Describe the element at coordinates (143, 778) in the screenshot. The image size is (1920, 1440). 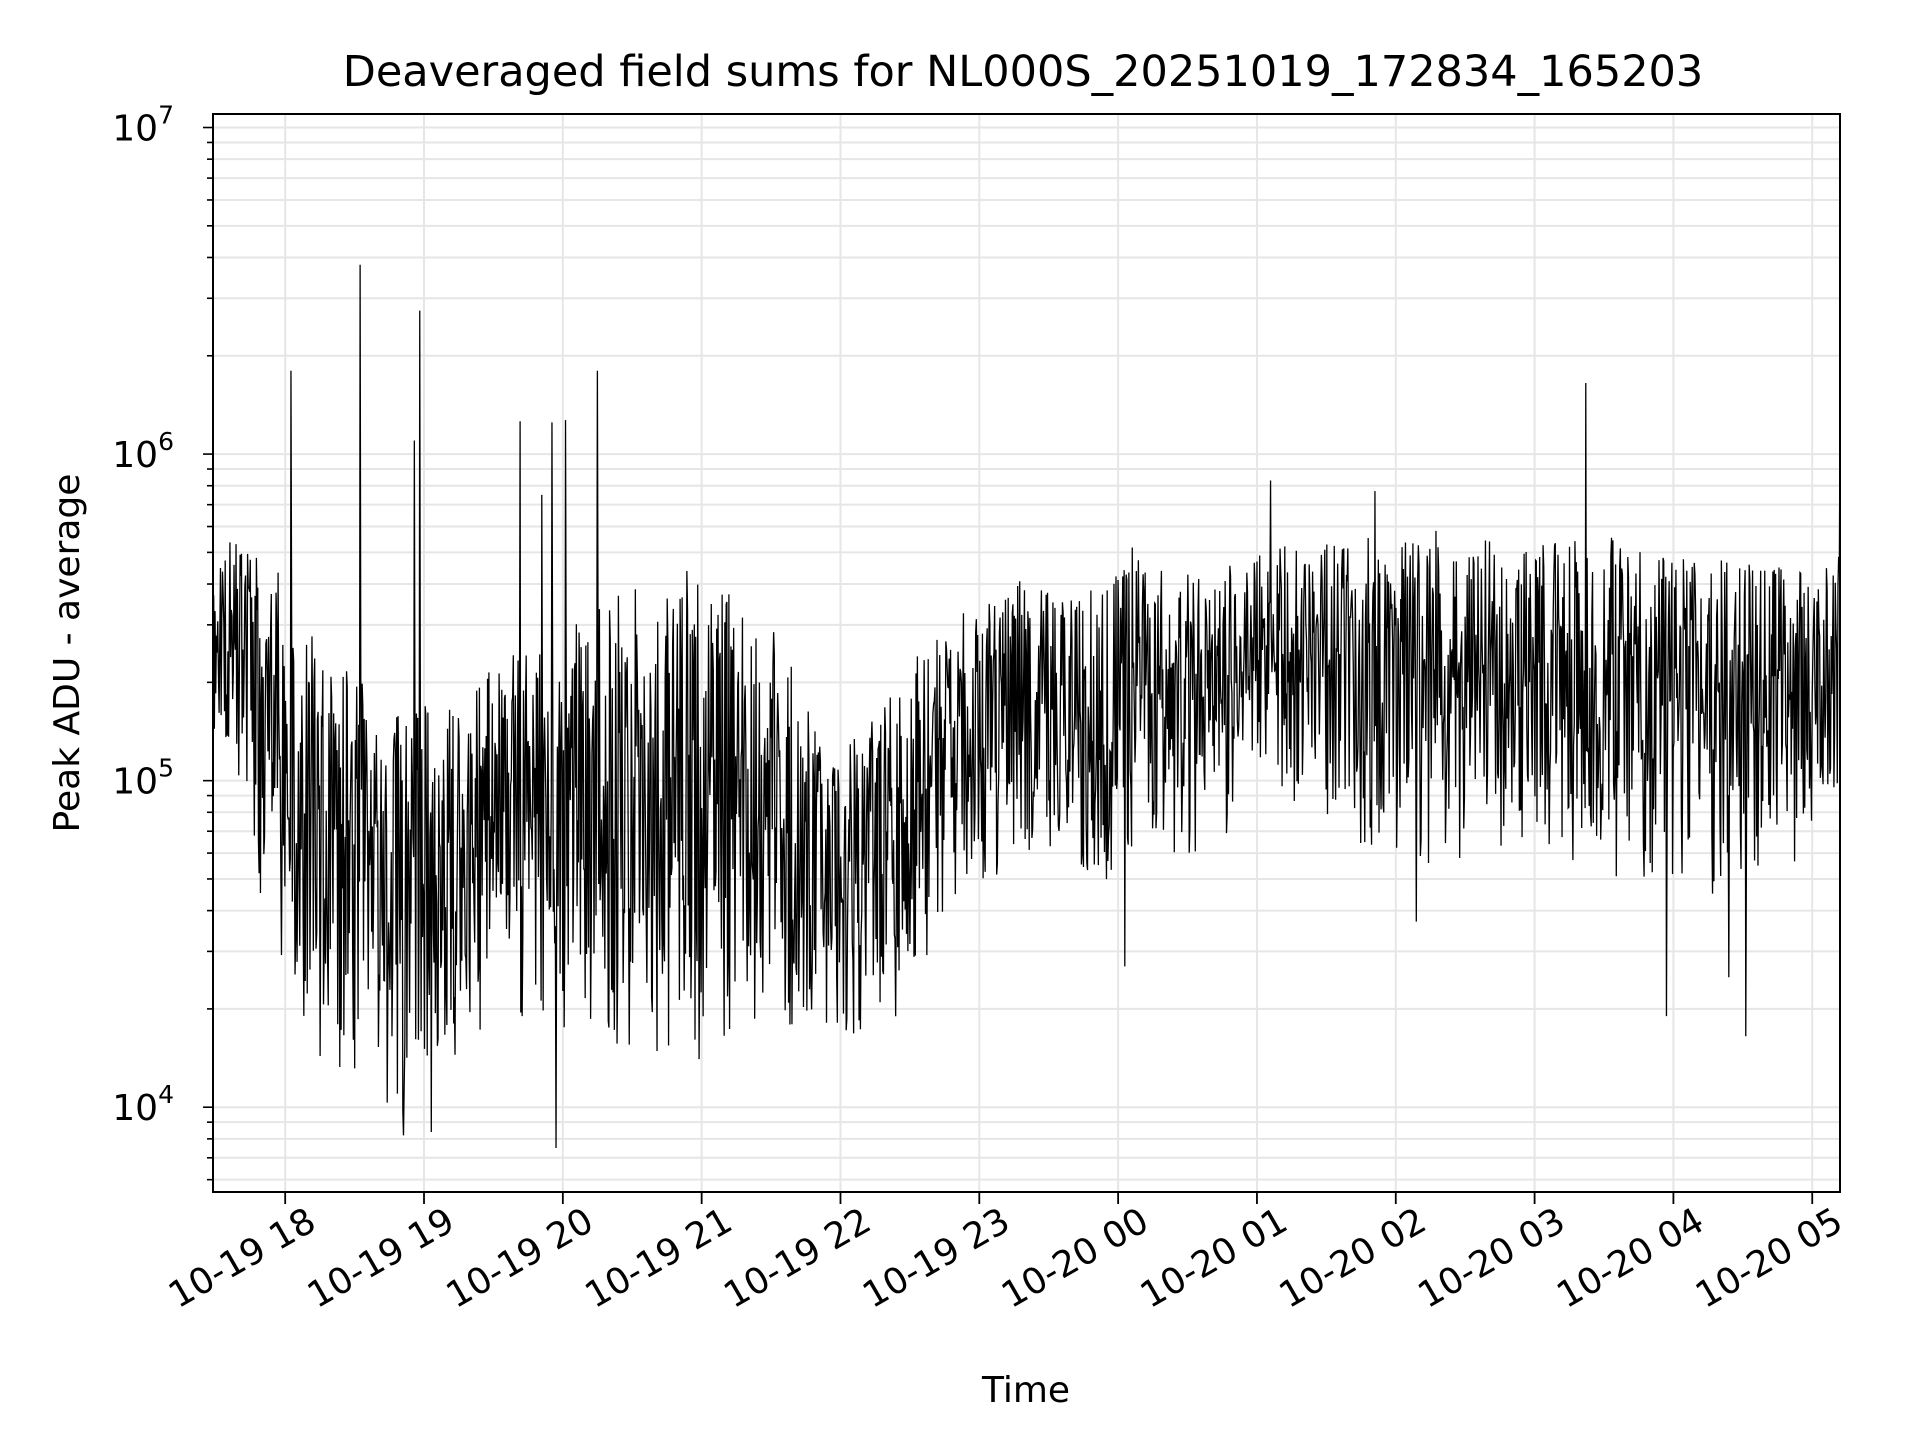
I see `y-tick-label: 10⁵` at that location.